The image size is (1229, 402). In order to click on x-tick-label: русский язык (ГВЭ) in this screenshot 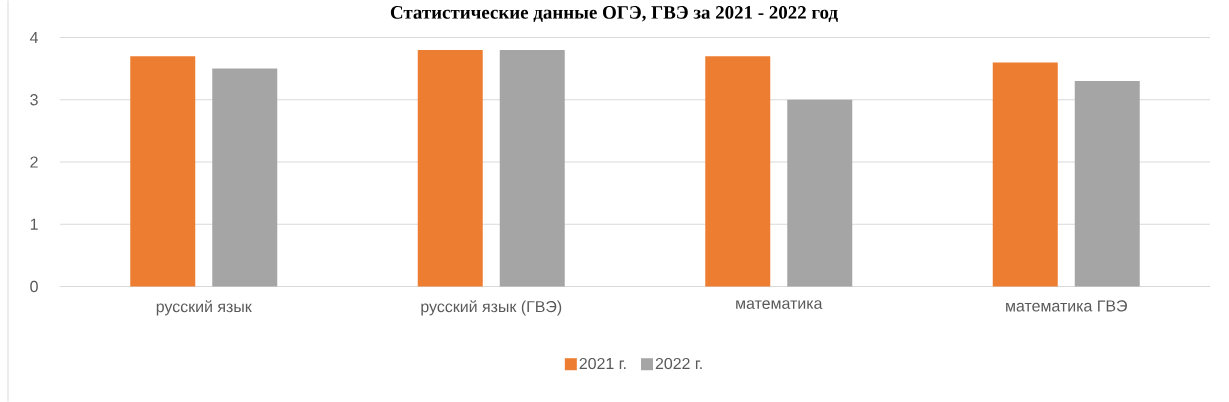, I will do `click(491, 308)`.